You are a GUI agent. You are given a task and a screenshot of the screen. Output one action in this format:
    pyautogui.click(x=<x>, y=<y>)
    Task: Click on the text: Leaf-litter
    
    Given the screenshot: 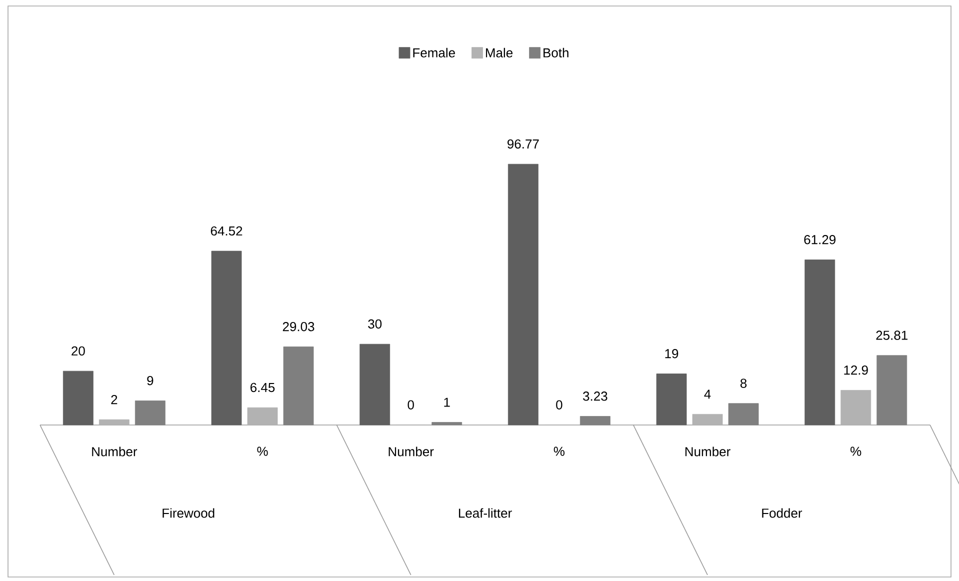 What is the action you would take?
    pyautogui.click(x=485, y=513)
    